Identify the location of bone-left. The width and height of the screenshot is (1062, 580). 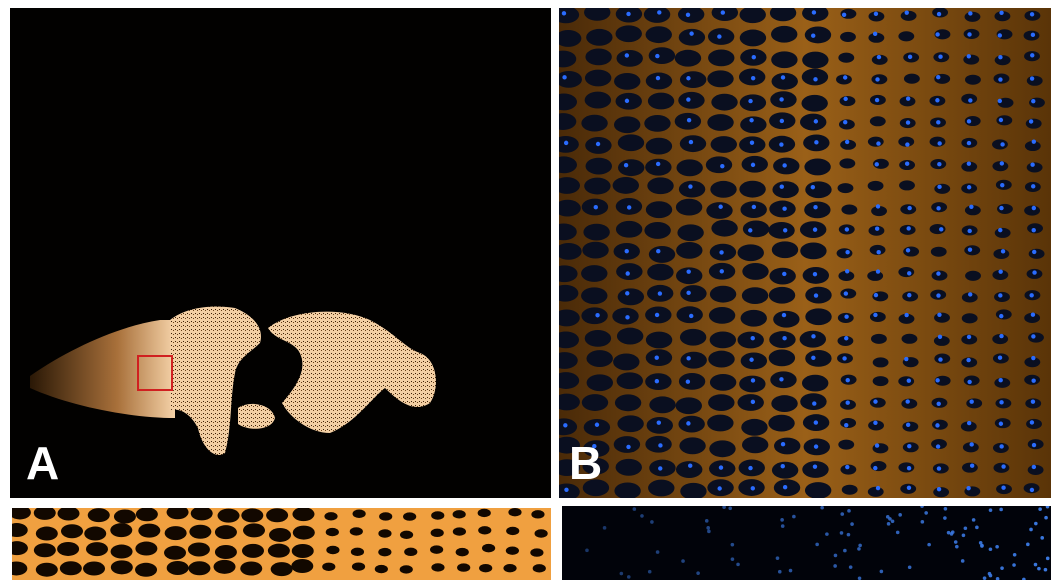
(215, 381).